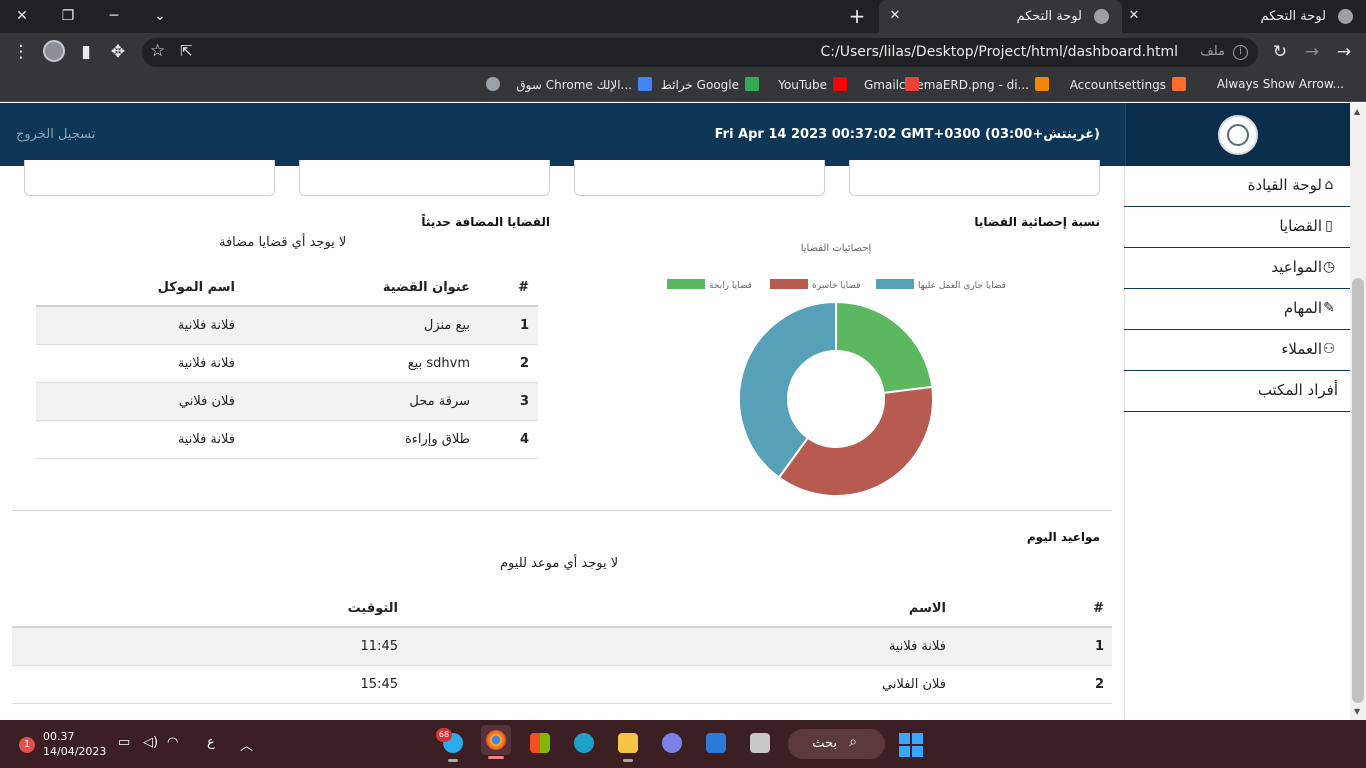 Image resolution: width=1366 pixels, height=768 pixels. I want to click on sidebar-item-tasks: ✎ المهام, so click(1237, 309).